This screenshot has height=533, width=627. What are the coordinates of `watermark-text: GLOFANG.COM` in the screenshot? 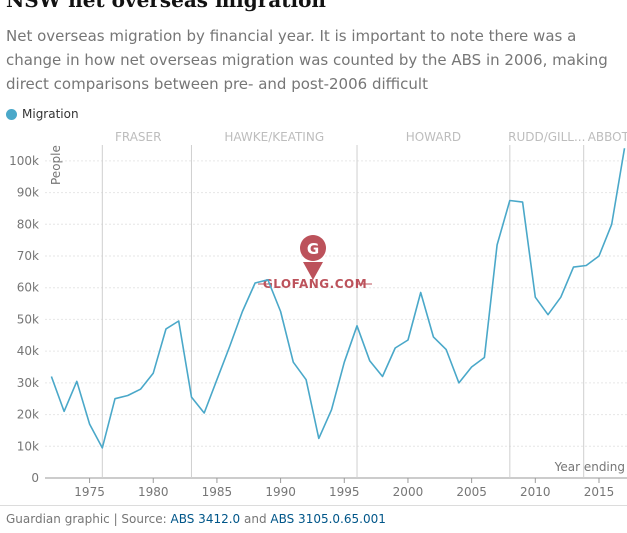 It's located at (315, 284).